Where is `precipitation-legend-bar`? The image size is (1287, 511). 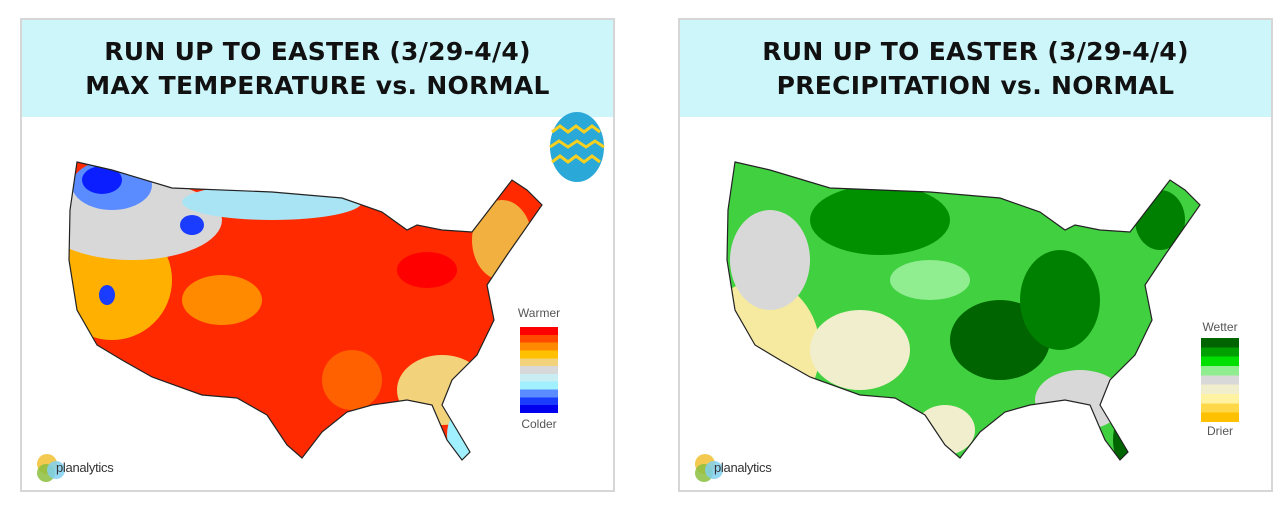 precipitation-legend-bar is located at coordinates (1220, 380).